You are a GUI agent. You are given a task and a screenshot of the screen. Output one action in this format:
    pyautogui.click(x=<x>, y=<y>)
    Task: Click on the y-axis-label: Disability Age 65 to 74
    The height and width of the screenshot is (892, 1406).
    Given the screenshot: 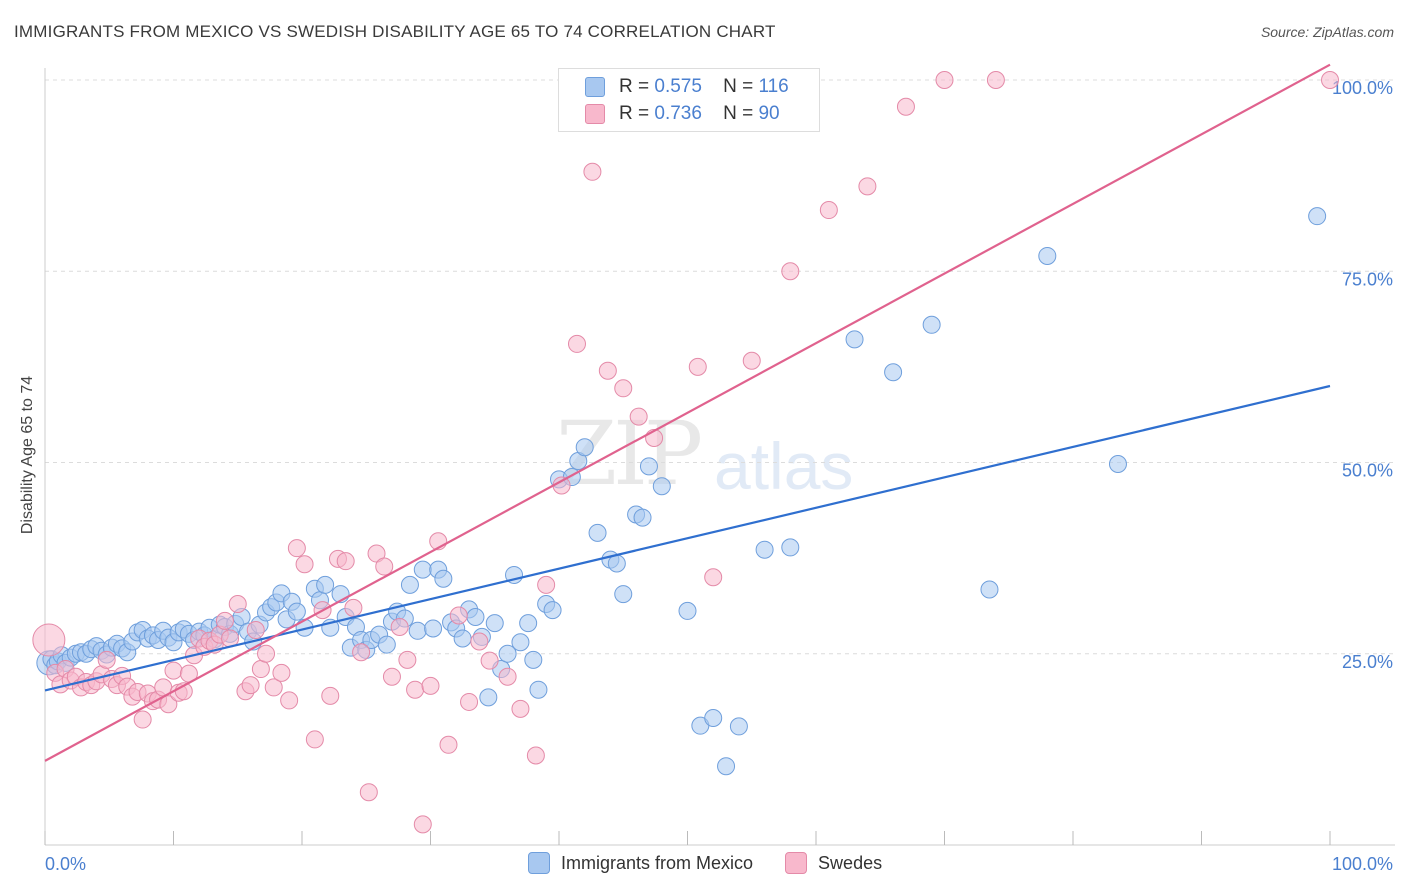 What is the action you would take?
    pyautogui.click(x=27, y=455)
    